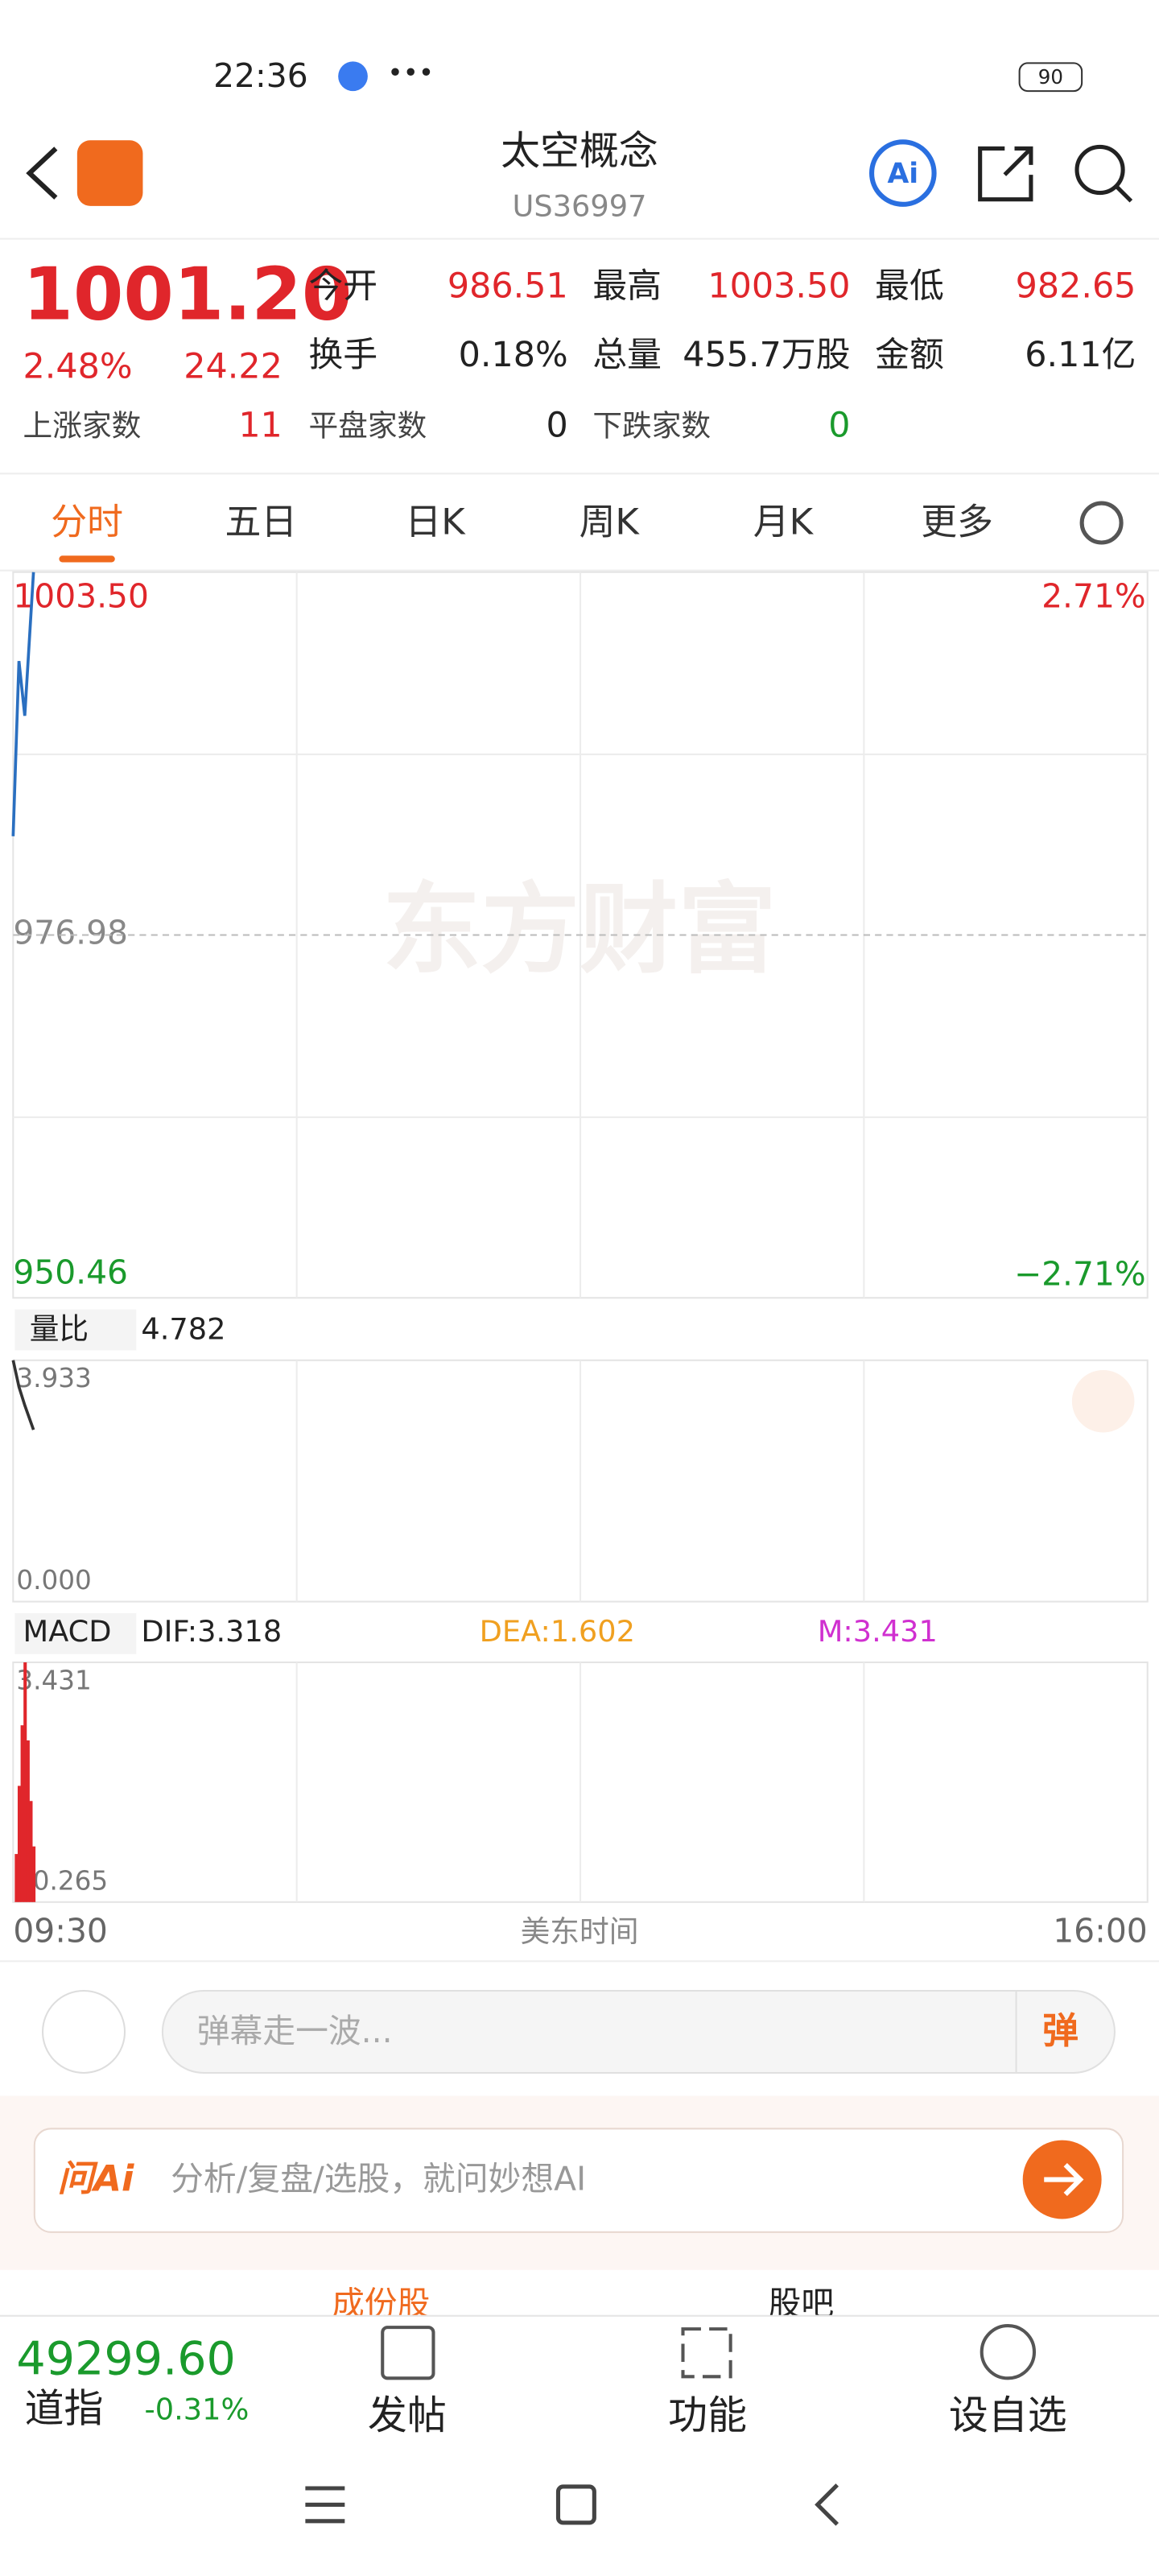 This screenshot has height=2576, width=1159. I want to click on search-handle, so click(1124, 193).